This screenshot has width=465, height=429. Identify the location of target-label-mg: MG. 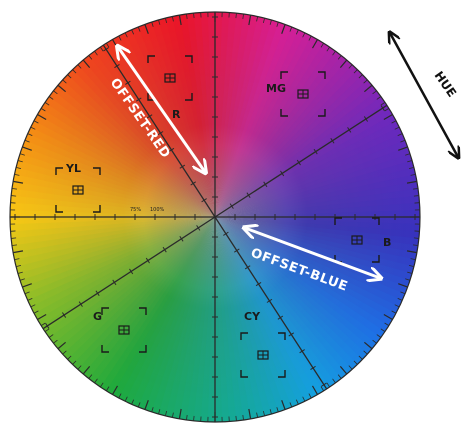
(276, 88).